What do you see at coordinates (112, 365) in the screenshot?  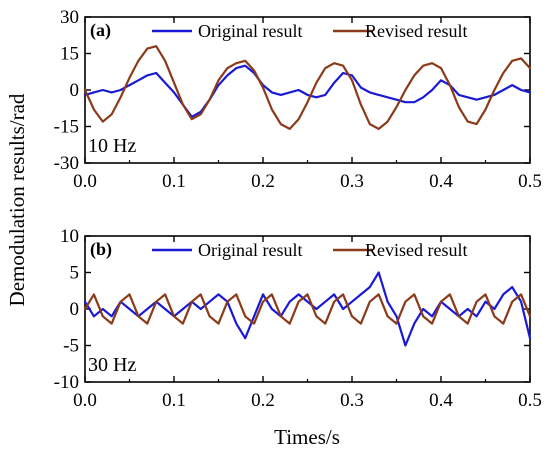 I see `frequency-annotation: 30 Hz` at bounding box center [112, 365].